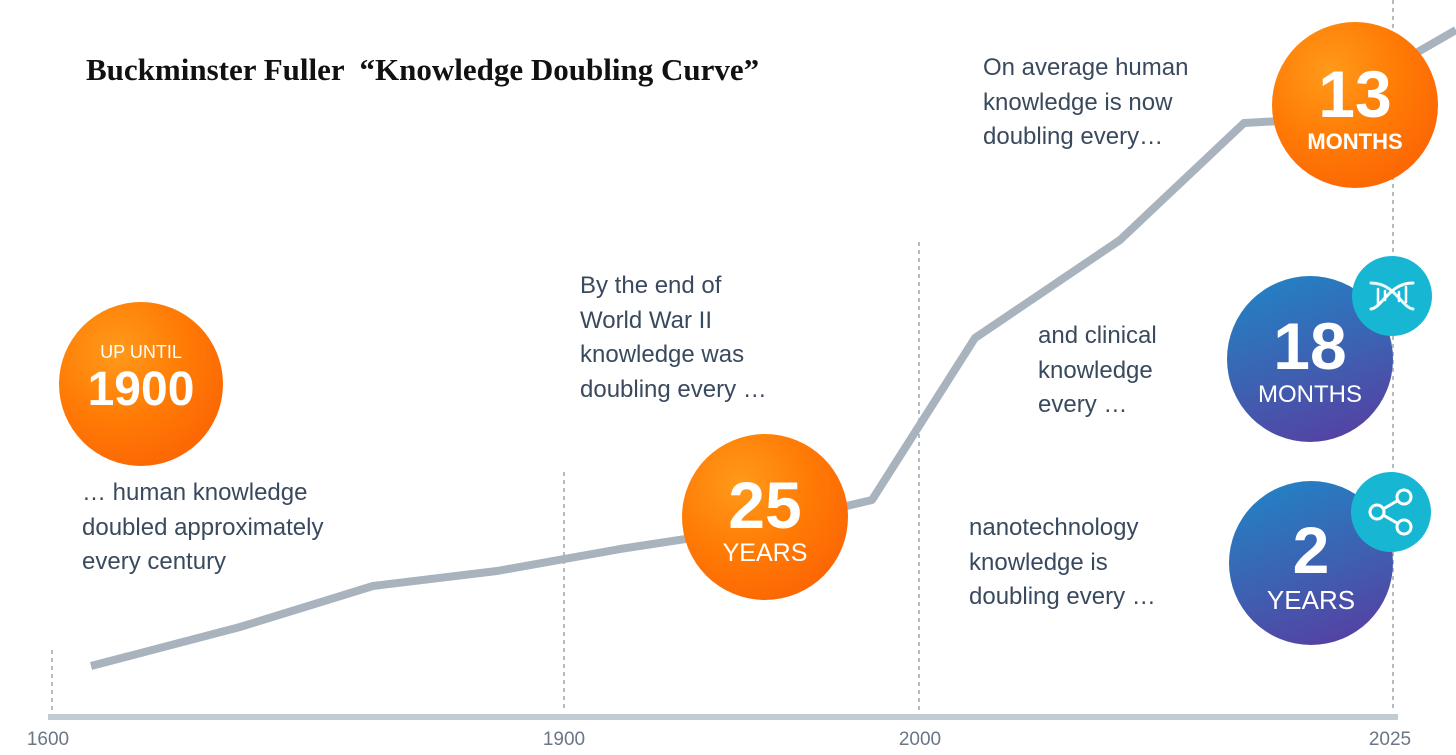 Image resolution: width=1456 pixels, height=755 pixels. What do you see at coordinates (1390, 739) in the screenshot?
I see `x-tick-2025: 2025` at bounding box center [1390, 739].